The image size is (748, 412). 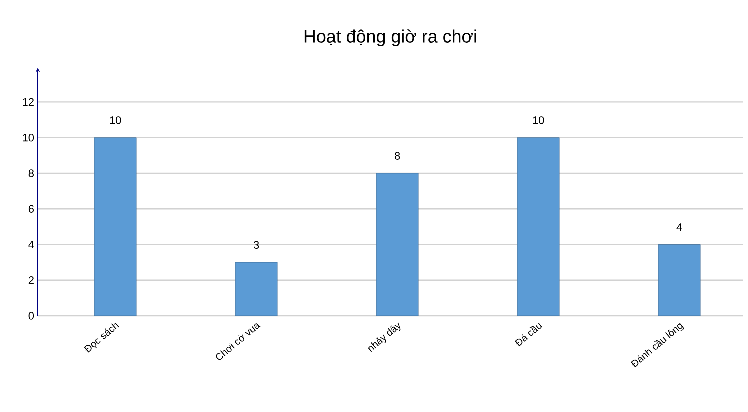 I want to click on x-tick-label: Đọc sách, so click(x=102, y=338).